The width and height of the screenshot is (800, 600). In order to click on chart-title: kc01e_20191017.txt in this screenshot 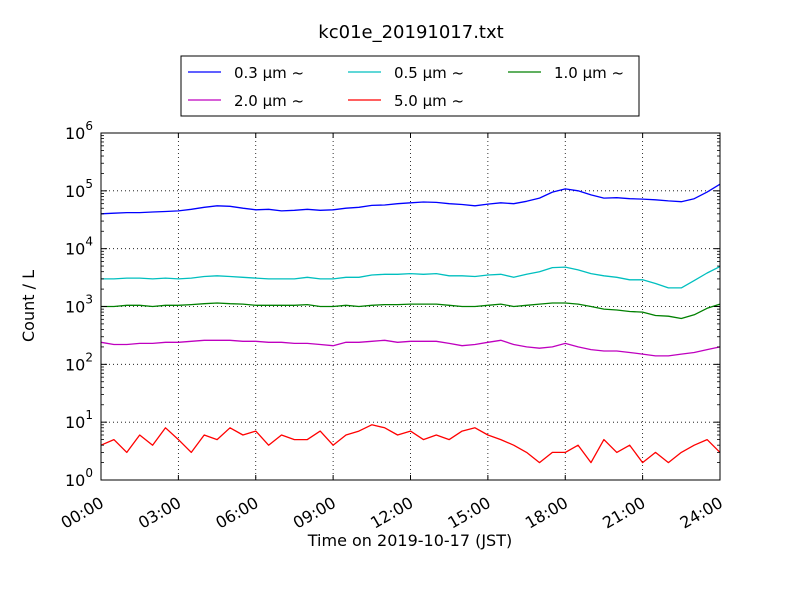, I will do `click(410, 32)`.